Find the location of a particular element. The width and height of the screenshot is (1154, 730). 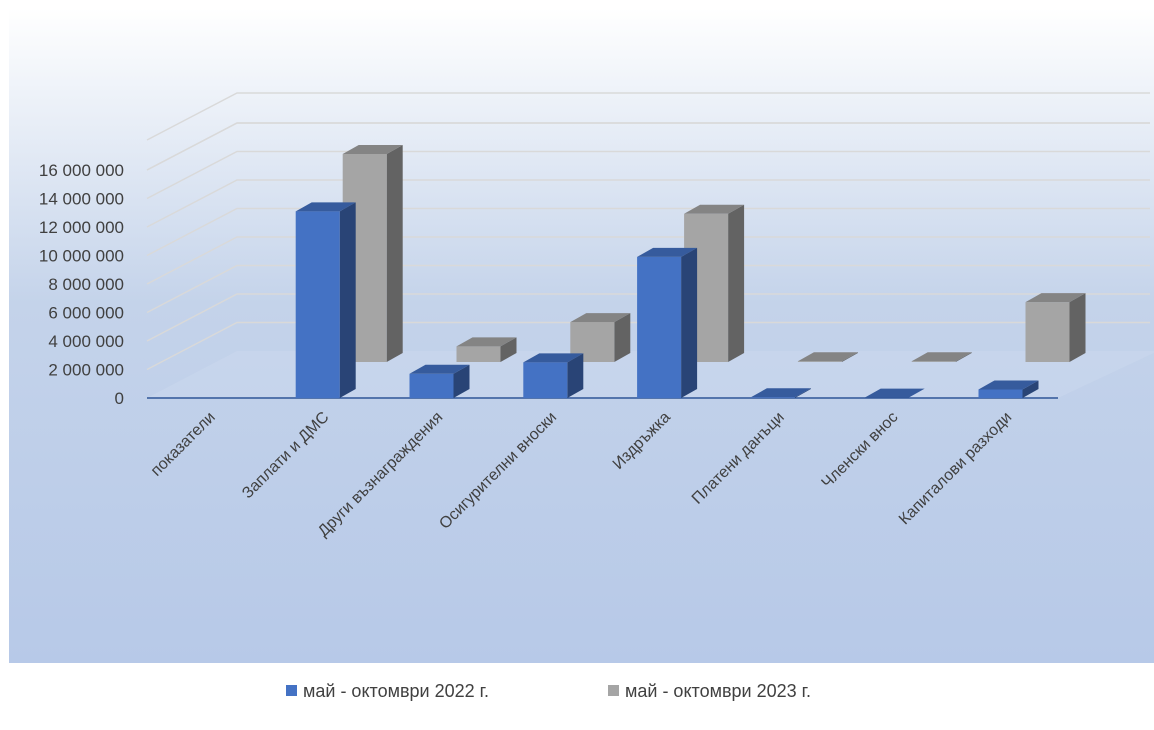

y-tick-label: 2 000 000 is located at coordinates (86, 370).